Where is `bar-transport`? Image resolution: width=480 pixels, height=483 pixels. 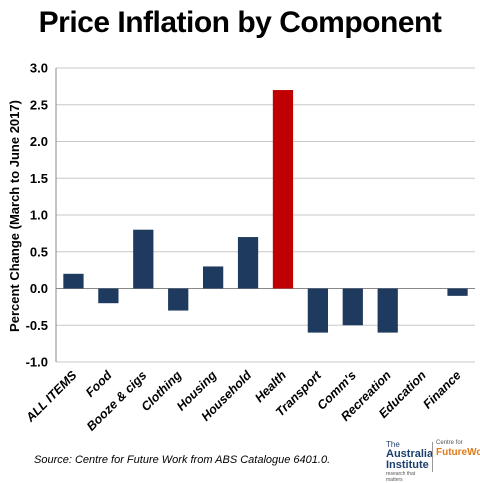 bar-transport is located at coordinates (318, 310).